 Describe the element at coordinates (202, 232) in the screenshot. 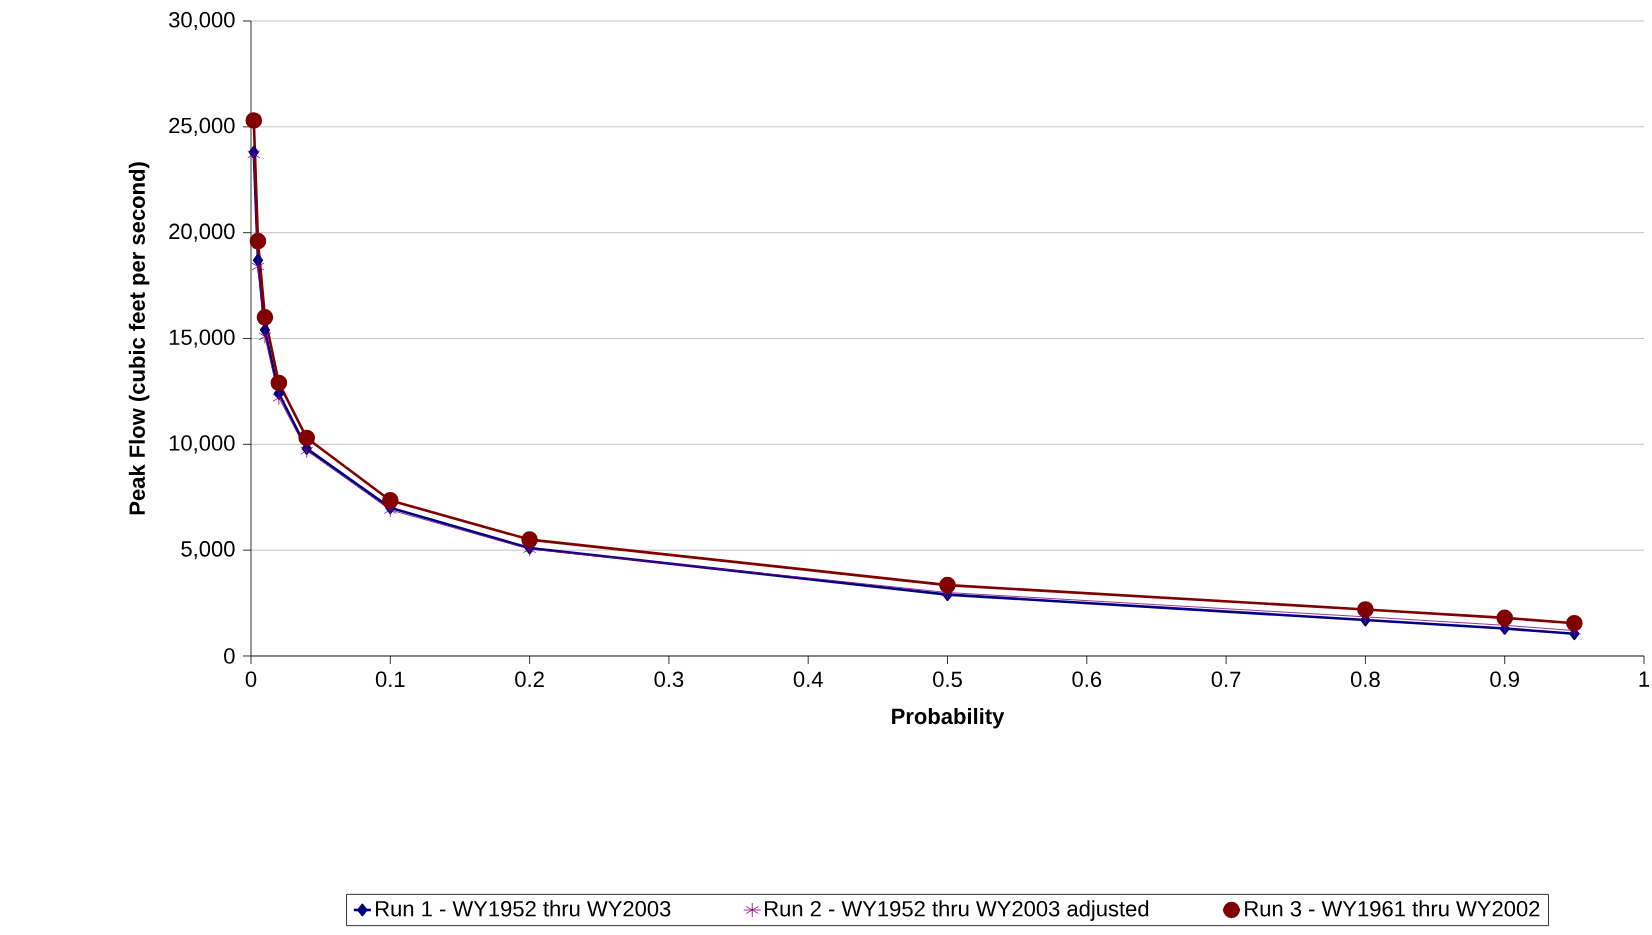

I see `y-tick-label: 20,000` at that location.